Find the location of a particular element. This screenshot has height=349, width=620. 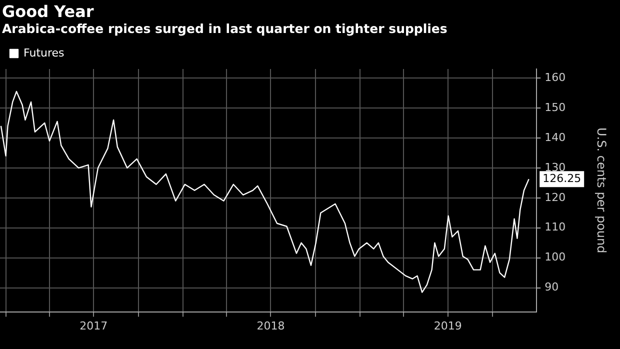

y-tick-label: 160 is located at coordinates (555, 77).